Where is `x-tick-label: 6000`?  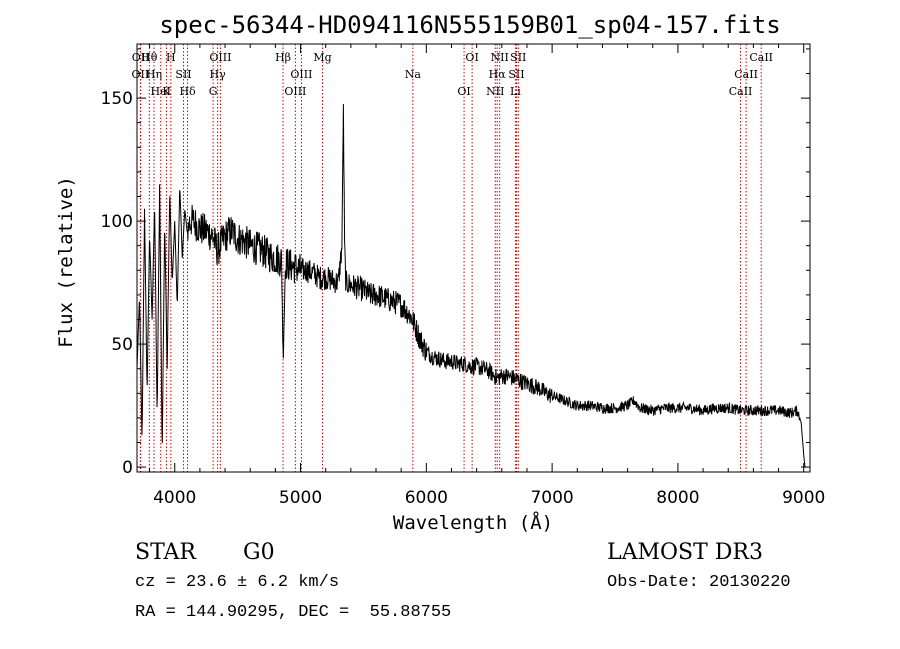
x-tick-label: 6000 is located at coordinates (426, 498).